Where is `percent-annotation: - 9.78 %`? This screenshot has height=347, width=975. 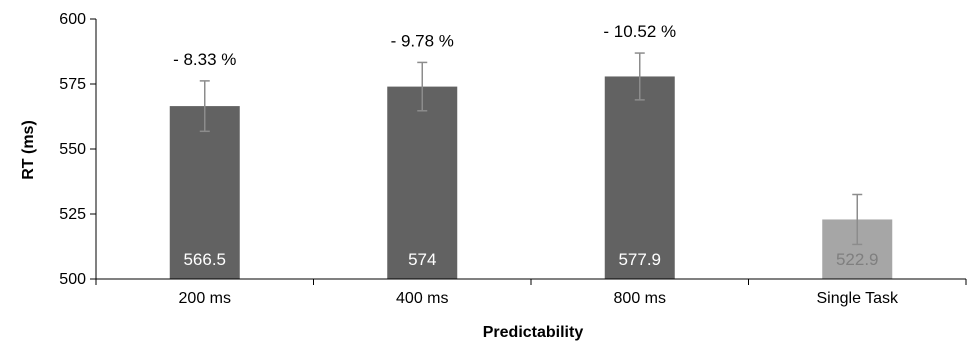
percent-annotation: - 9.78 % is located at coordinates (422, 40).